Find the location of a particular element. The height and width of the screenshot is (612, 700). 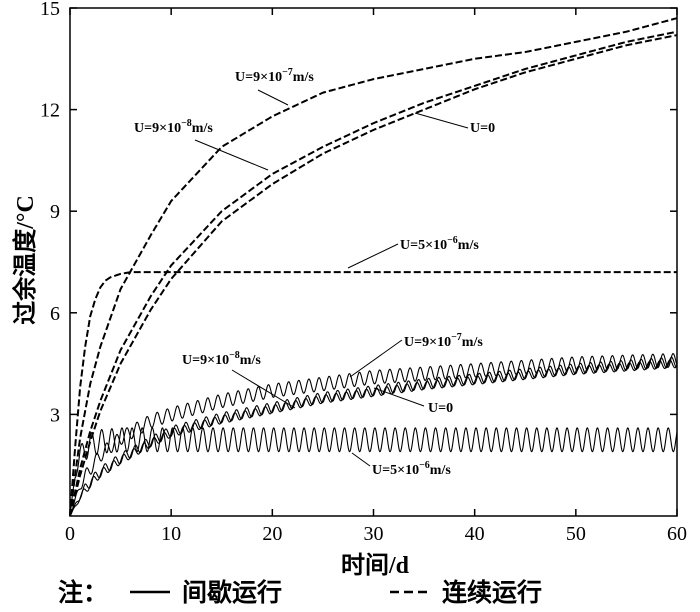

y-axis-title: 过余温度/°C is located at coordinates (25, 260).